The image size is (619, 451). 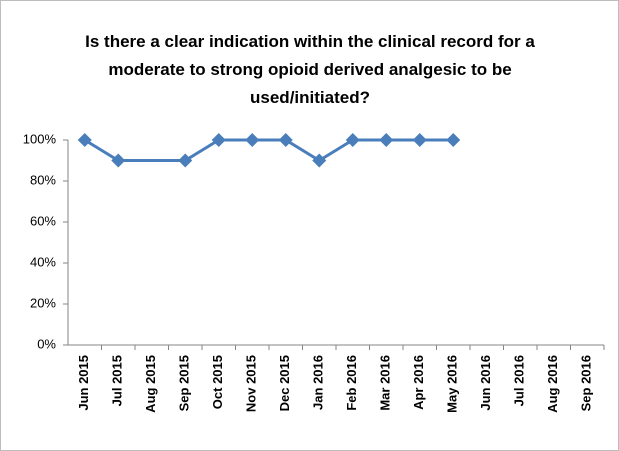 What do you see at coordinates (351, 383) in the screenshot?
I see `x-tick-label: Feb 2016` at bounding box center [351, 383].